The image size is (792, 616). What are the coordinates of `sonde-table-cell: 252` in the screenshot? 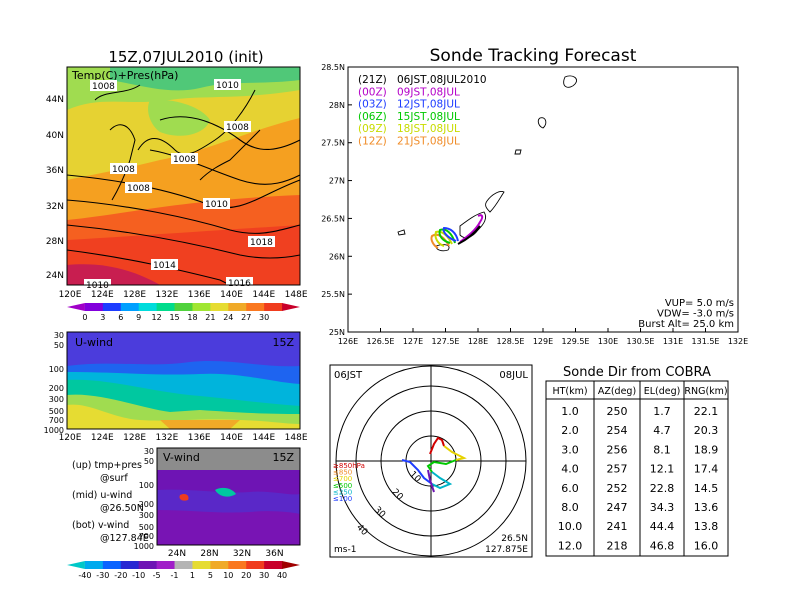 It's located at (617, 488).